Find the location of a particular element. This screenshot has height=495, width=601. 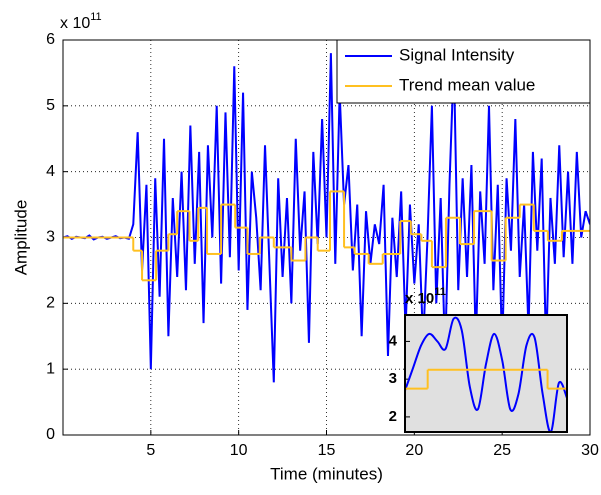

plot-area is located at coordinates (486, 373).